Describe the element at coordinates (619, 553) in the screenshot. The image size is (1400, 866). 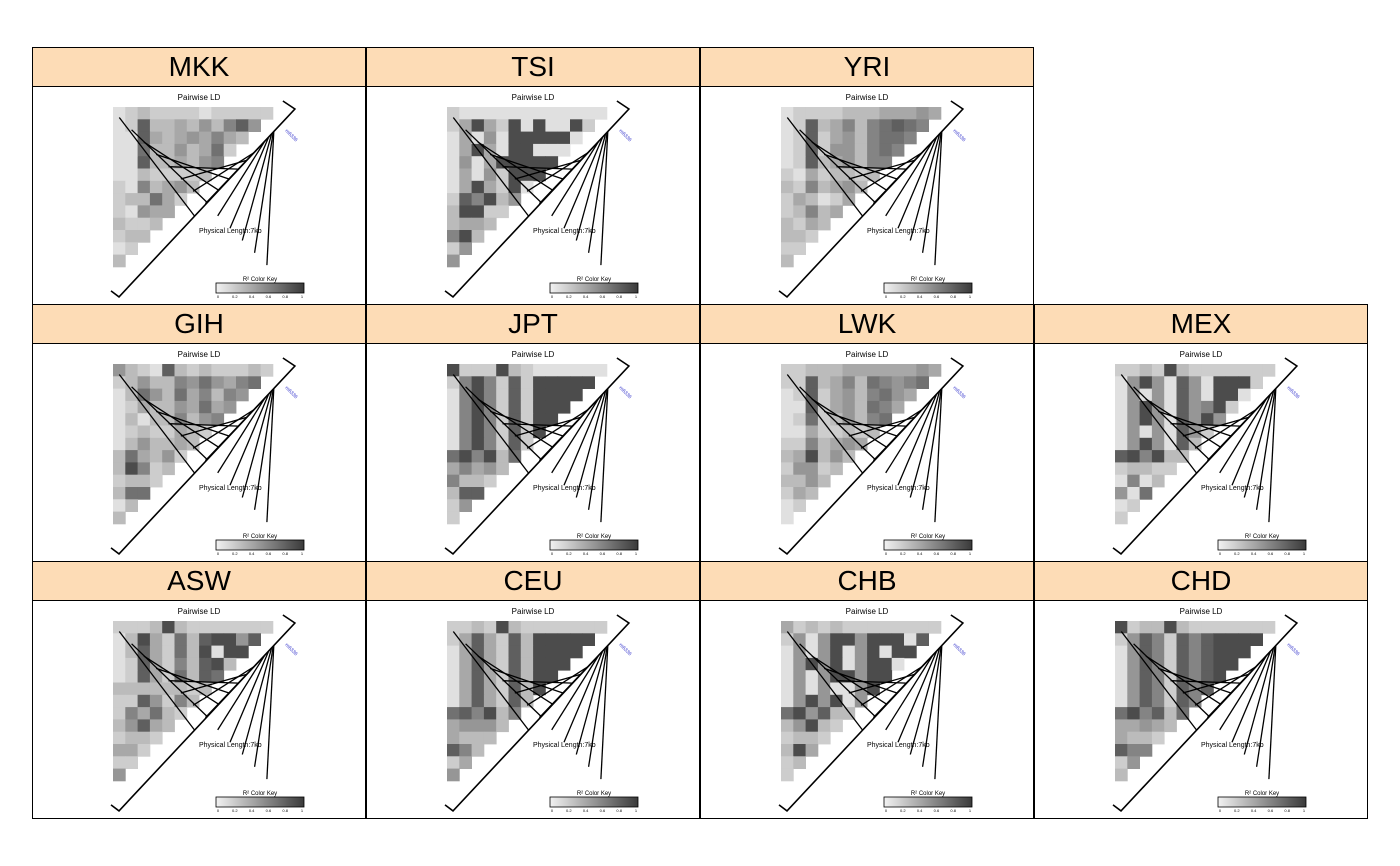
I see `color-key-tick: 0.8` at that location.